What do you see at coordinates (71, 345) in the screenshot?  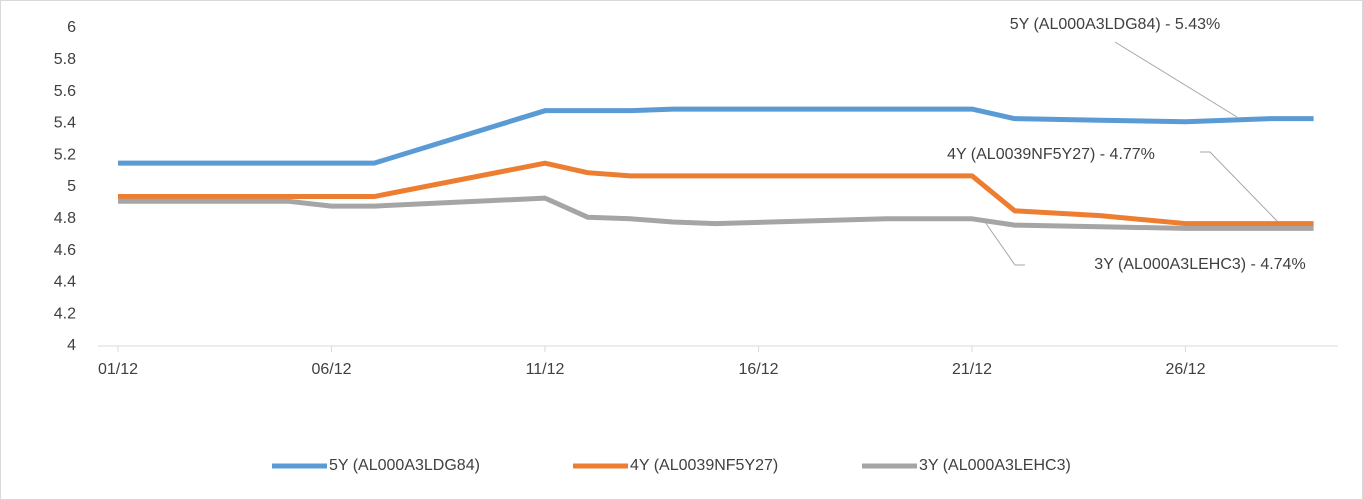 I see `y-tick-label: 4` at bounding box center [71, 345].